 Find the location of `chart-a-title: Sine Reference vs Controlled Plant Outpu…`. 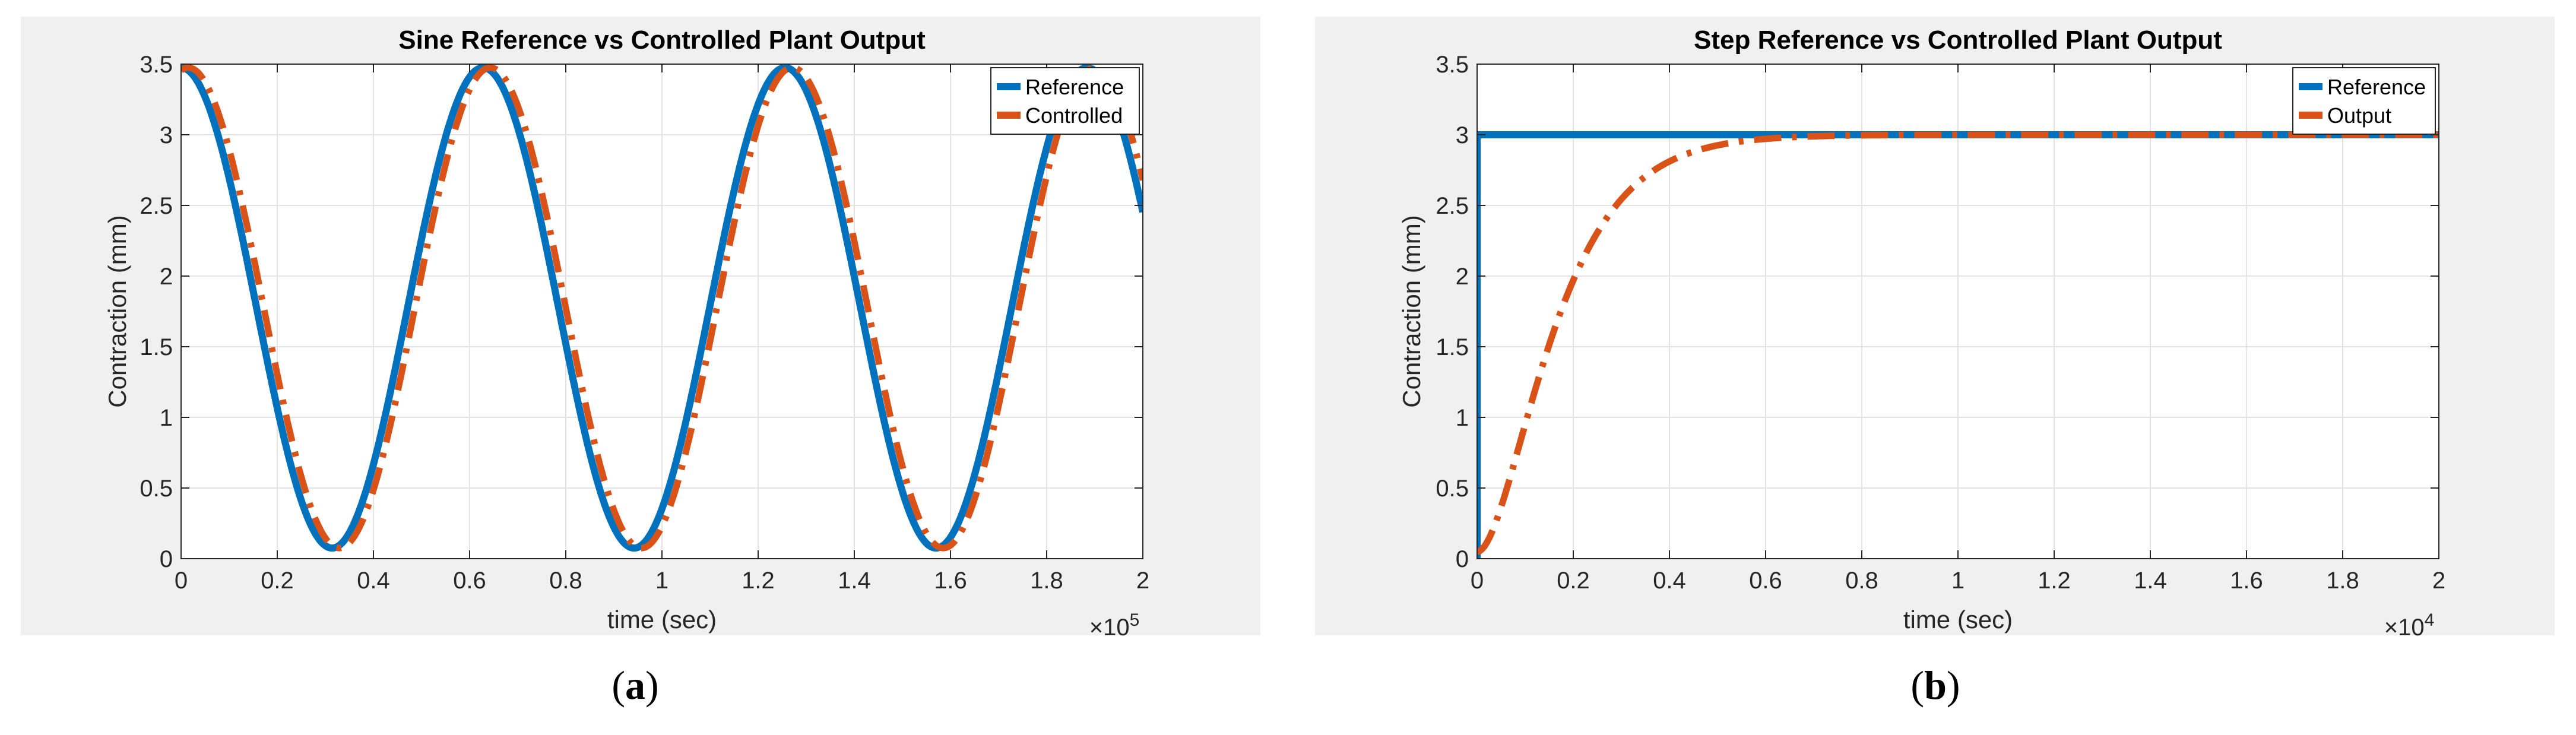

chart-a-title: Sine Reference vs Controlled Plant Outpu… is located at coordinates (662, 40).